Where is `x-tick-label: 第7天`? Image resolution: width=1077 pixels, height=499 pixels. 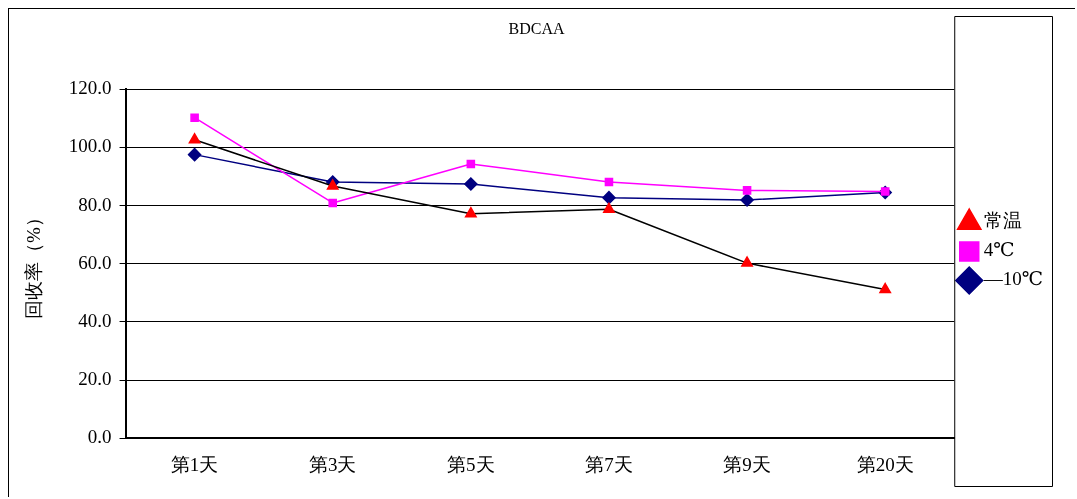
x-tick-label: 第7天 is located at coordinates (609, 464).